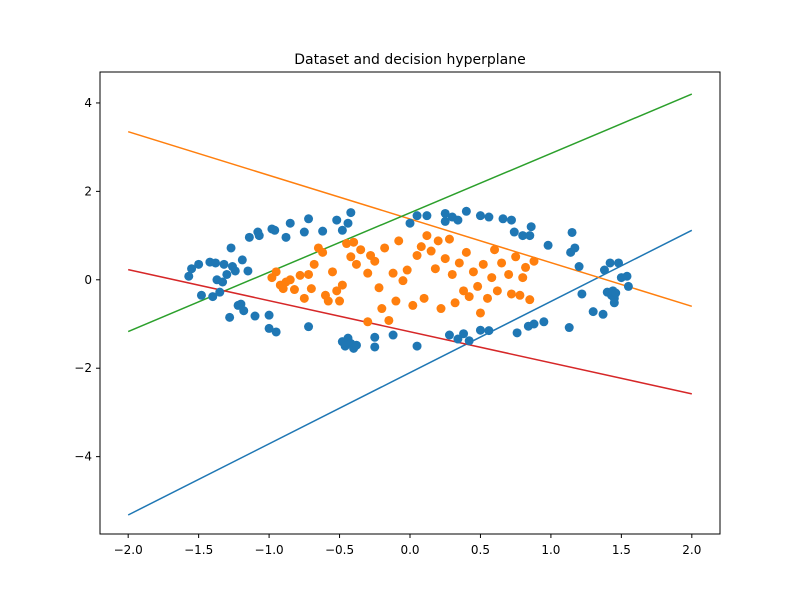 This screenshot has height=600, width=800. What do you see at coordinates (88, 103) in the screenshot?
I see `y-tick-label: 4` at bounding box center [88, 103].